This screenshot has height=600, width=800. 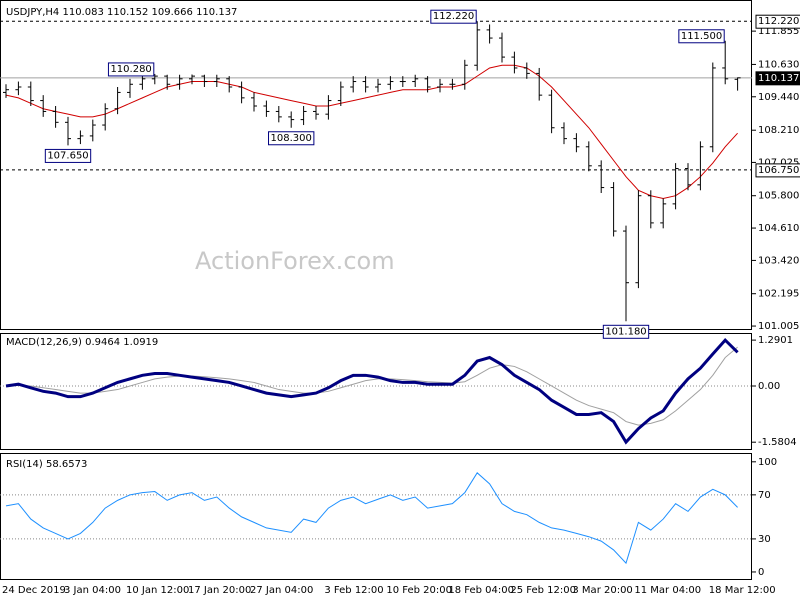 What do you see at coordinates (295, 261) in the screenshot?
I see `watermark: ActionForex.com` at bounding box center [295, 261].